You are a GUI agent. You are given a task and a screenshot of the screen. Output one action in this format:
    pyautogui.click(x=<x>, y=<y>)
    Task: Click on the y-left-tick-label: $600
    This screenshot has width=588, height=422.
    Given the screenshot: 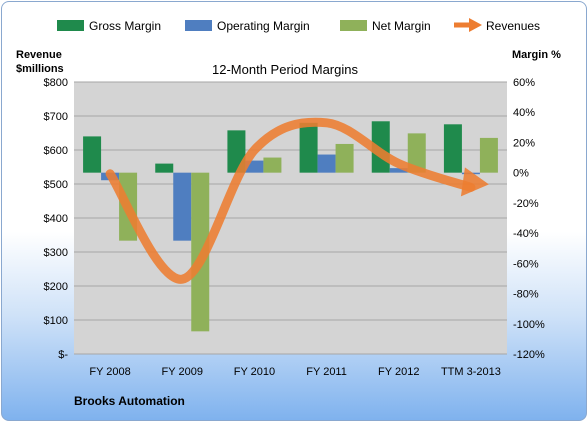 What is the action you would take?
    pyautogui.click(x=56, y=151)
    